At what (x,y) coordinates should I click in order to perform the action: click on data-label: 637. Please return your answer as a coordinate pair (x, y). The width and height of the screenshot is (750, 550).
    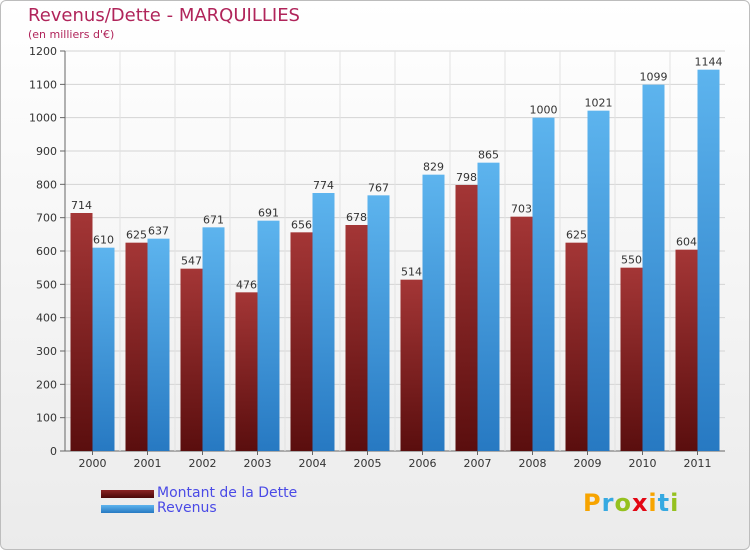
    Looking at the image, I should click on (158, 231).